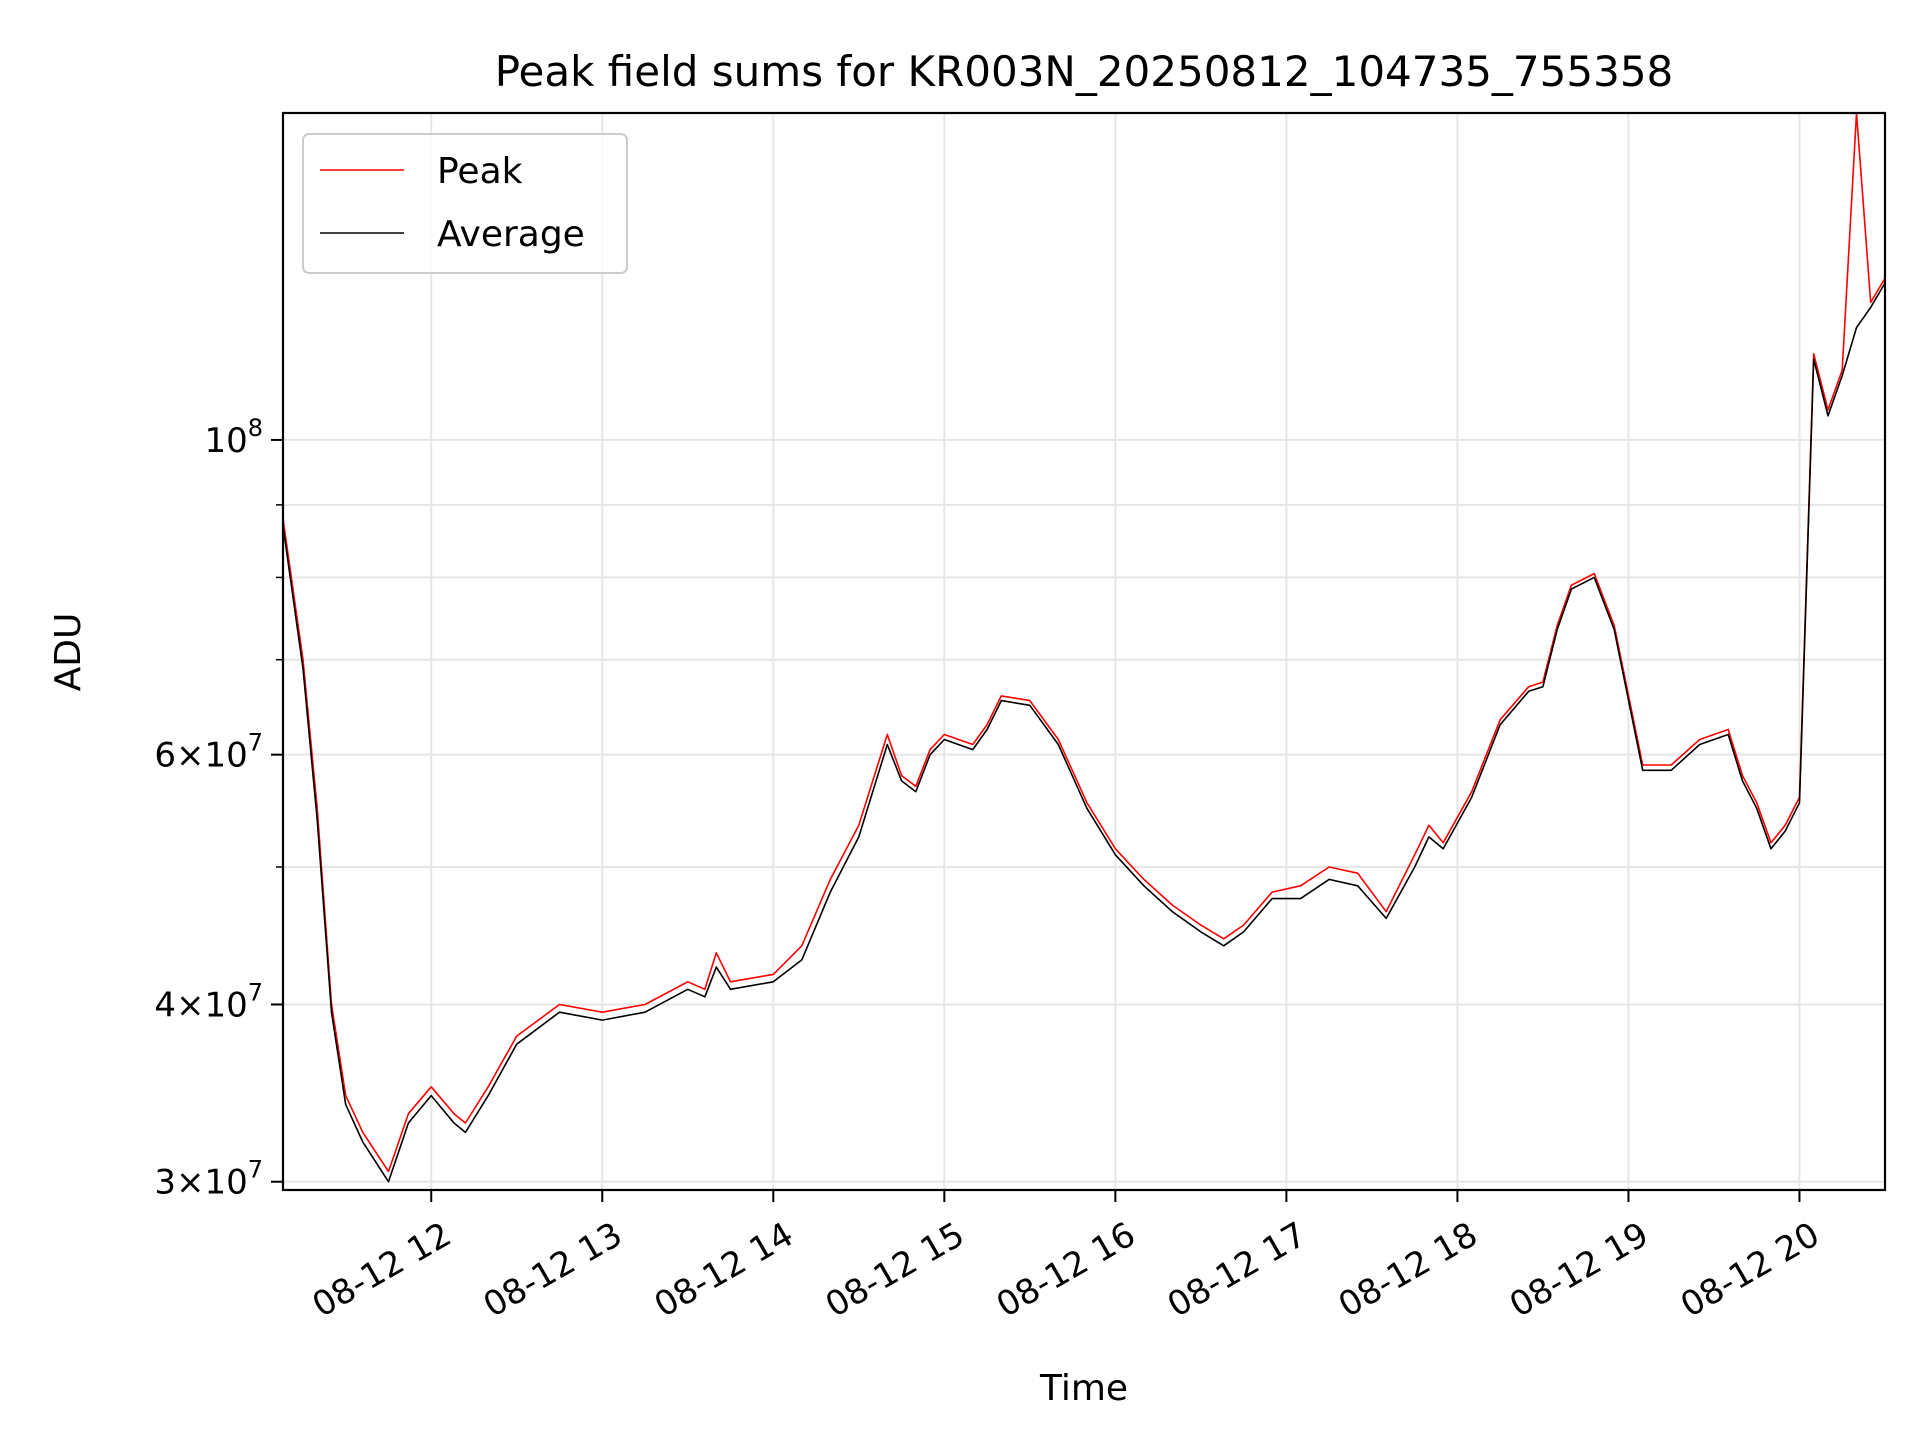  I want to click on y-tick-label: 4×107, so click(208, 1001).